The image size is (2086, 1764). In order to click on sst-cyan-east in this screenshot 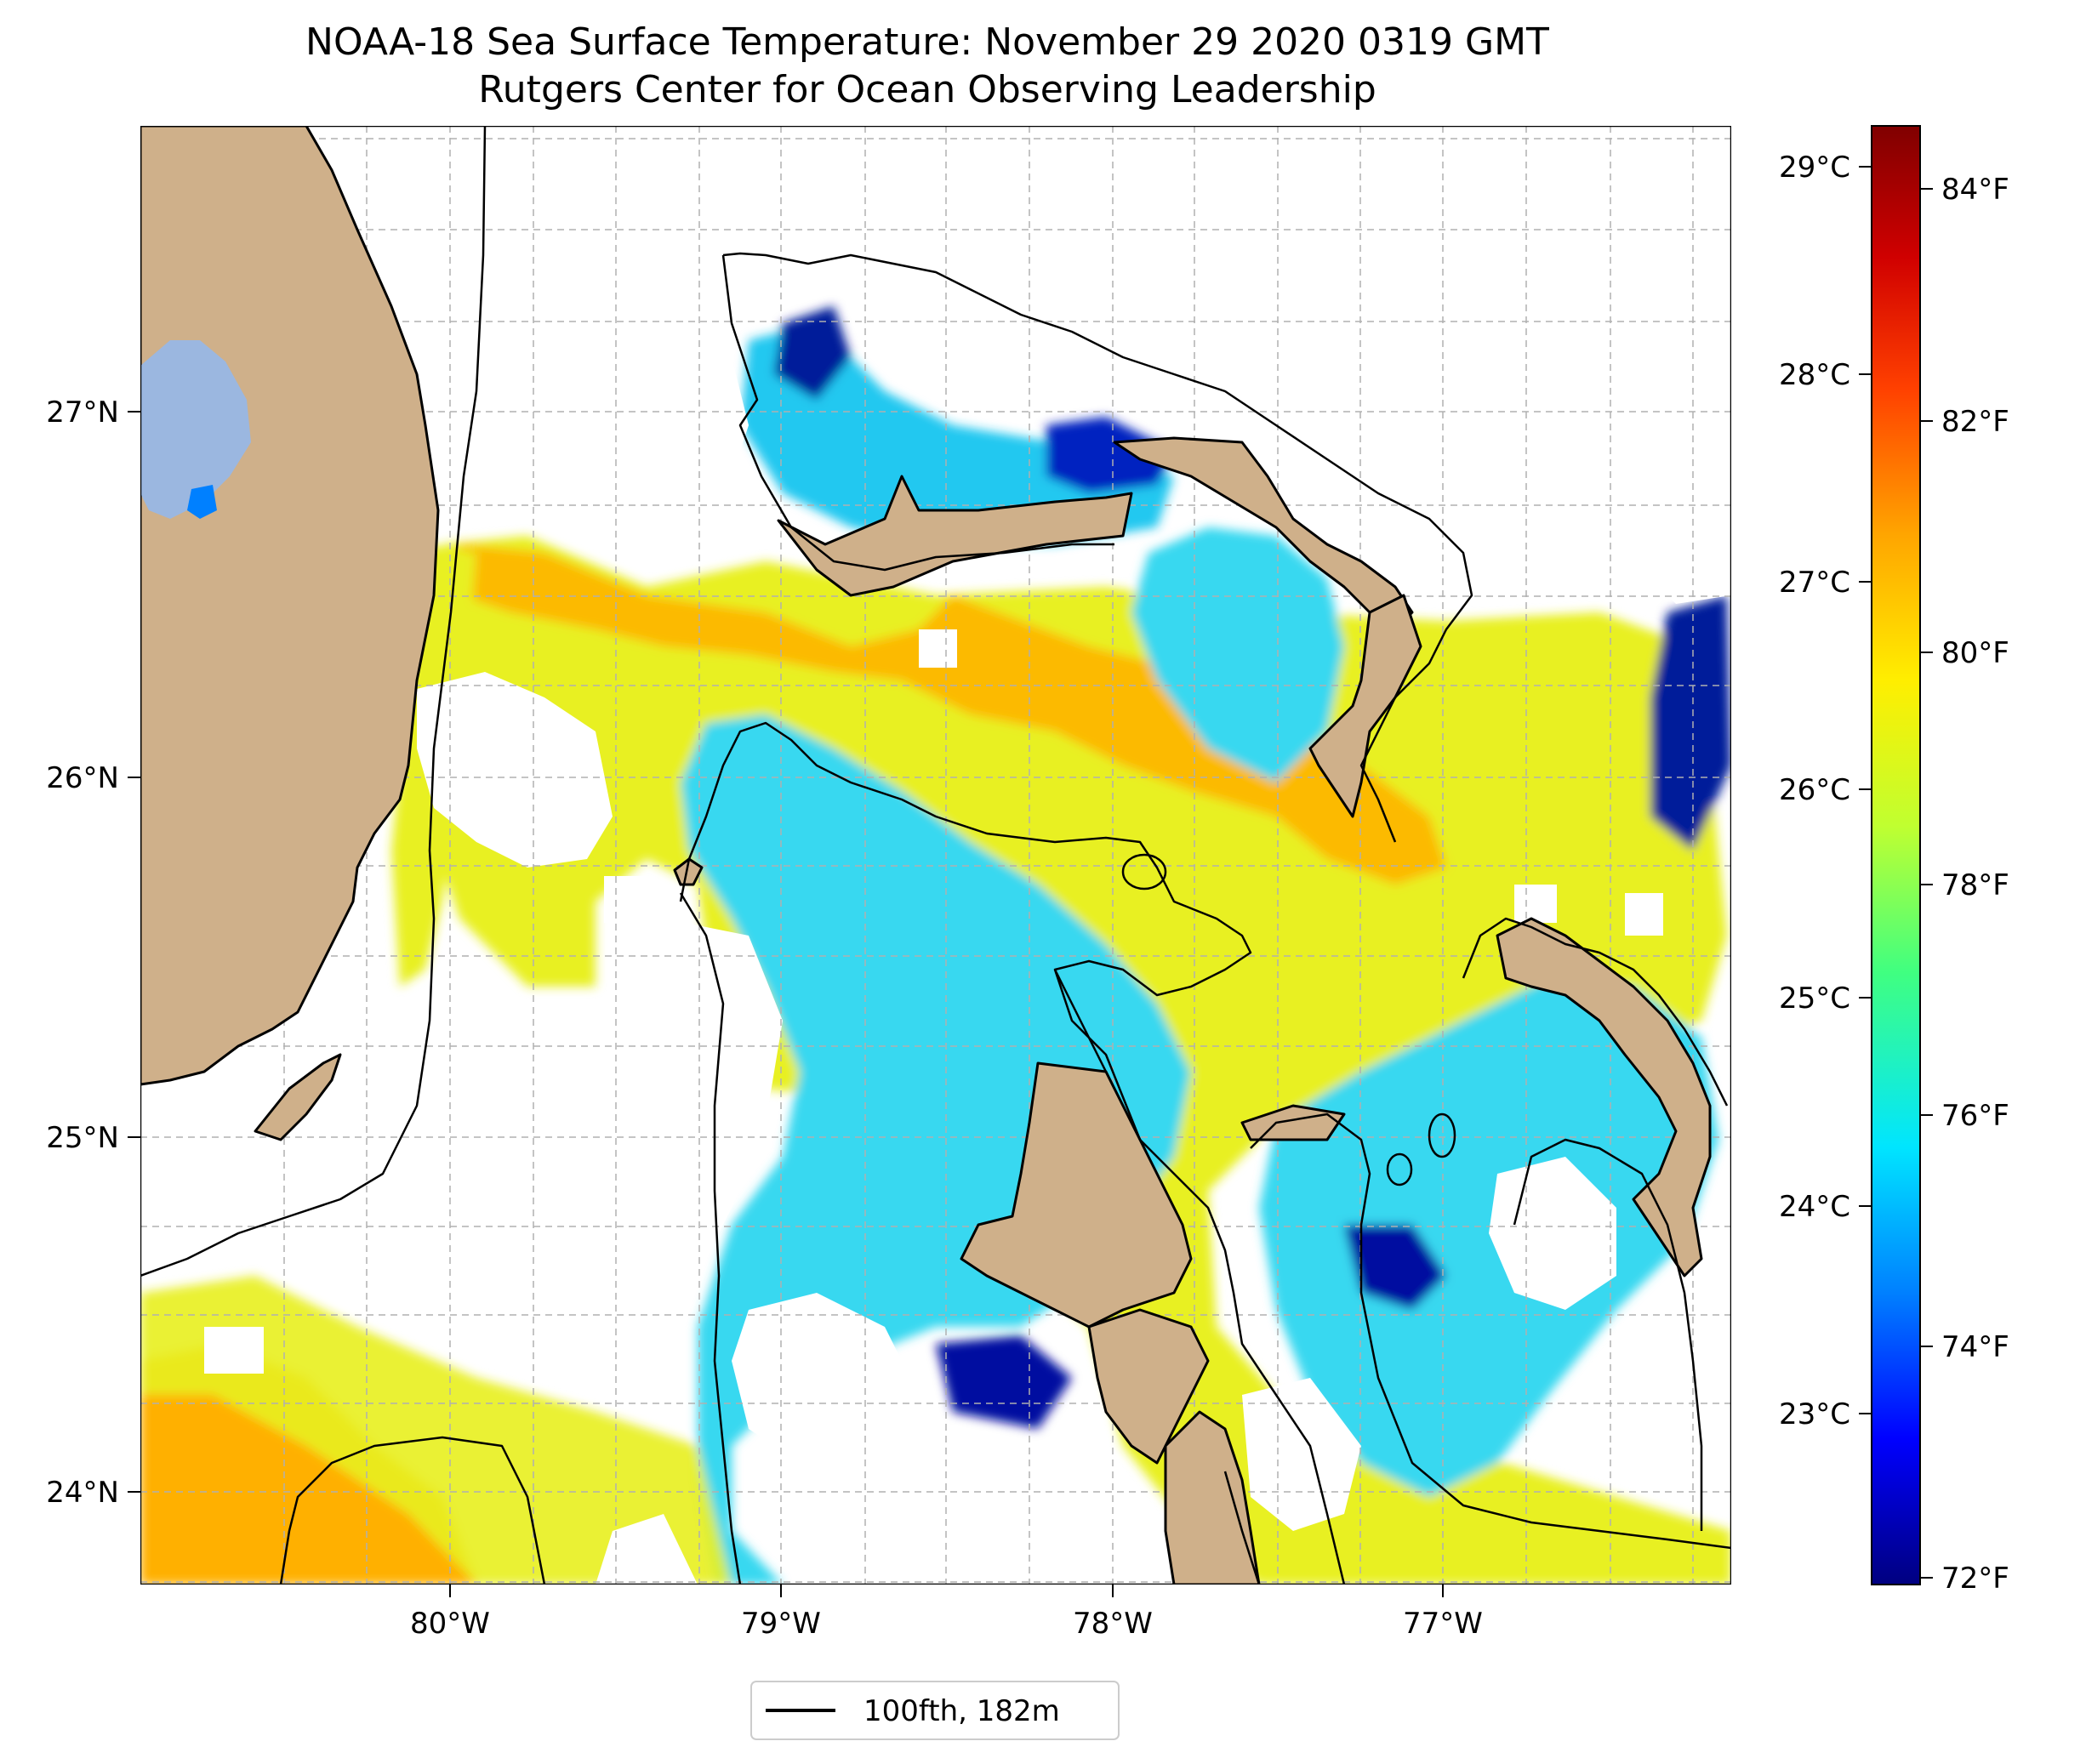, I will do `click(1488, 1237)`.